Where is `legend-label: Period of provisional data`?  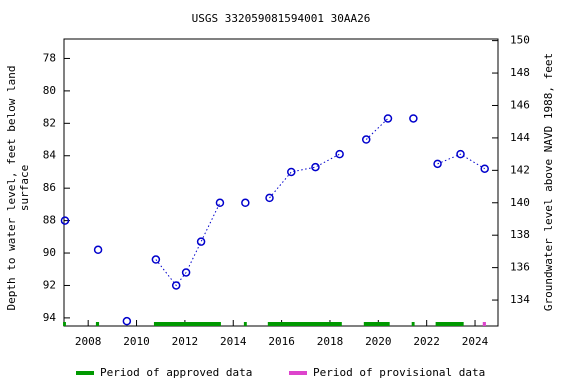 legend-label: Period of provisional data is located at coordinates (399, 372).